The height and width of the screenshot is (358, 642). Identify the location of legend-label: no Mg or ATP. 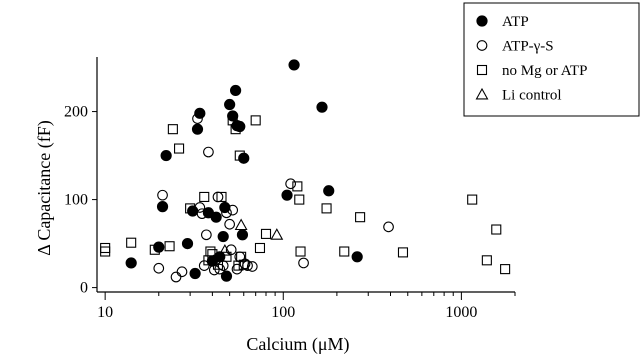
(544, 71).